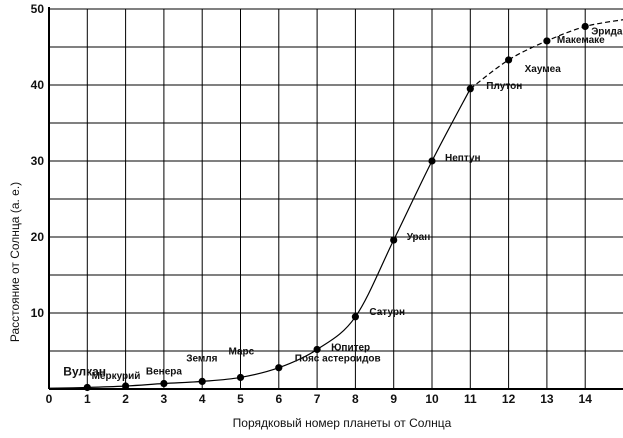 The width and height of the screenshot is (623, 438). I want to click on point-label: Уран, so click(419, 237).